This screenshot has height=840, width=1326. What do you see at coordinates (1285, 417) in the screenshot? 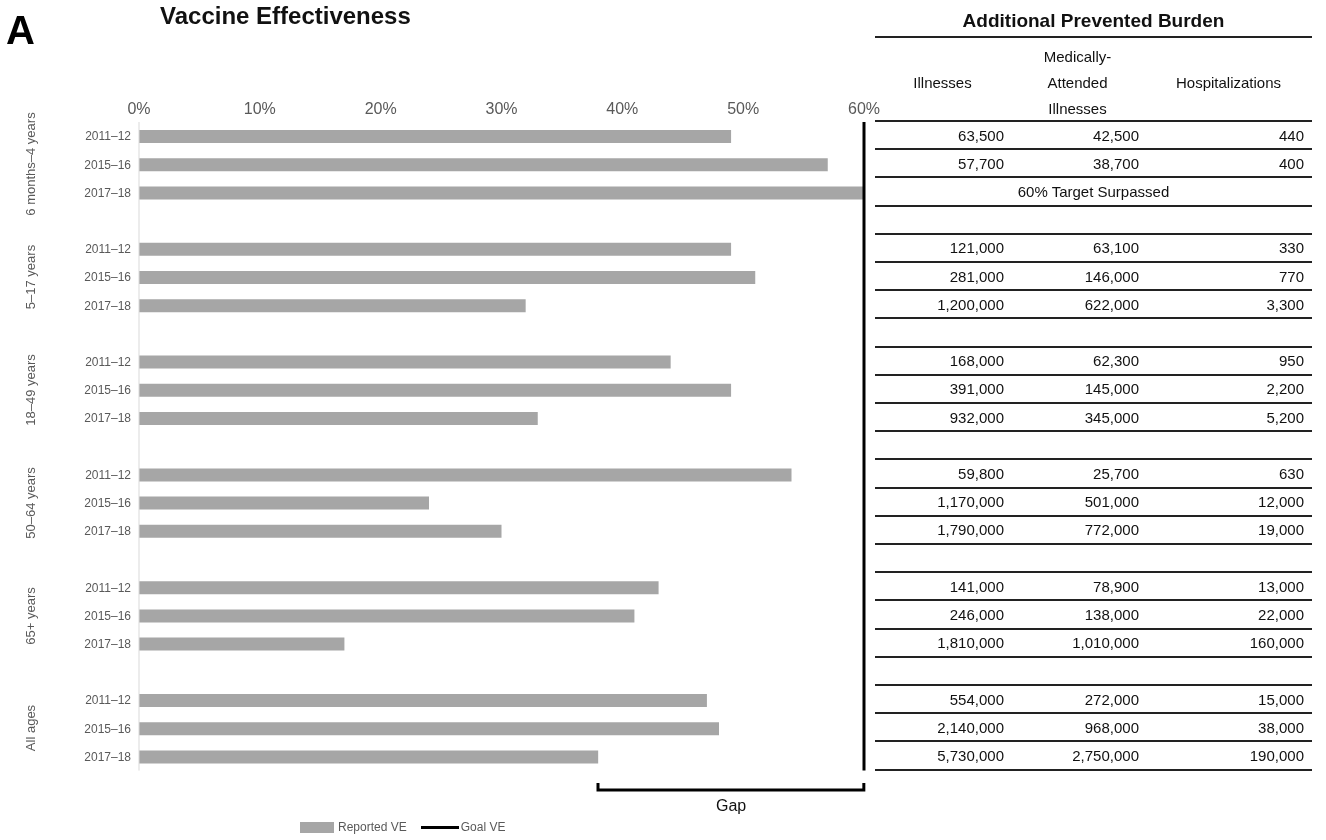
I see `text: 5,200` at bounding box center [1285, 417].